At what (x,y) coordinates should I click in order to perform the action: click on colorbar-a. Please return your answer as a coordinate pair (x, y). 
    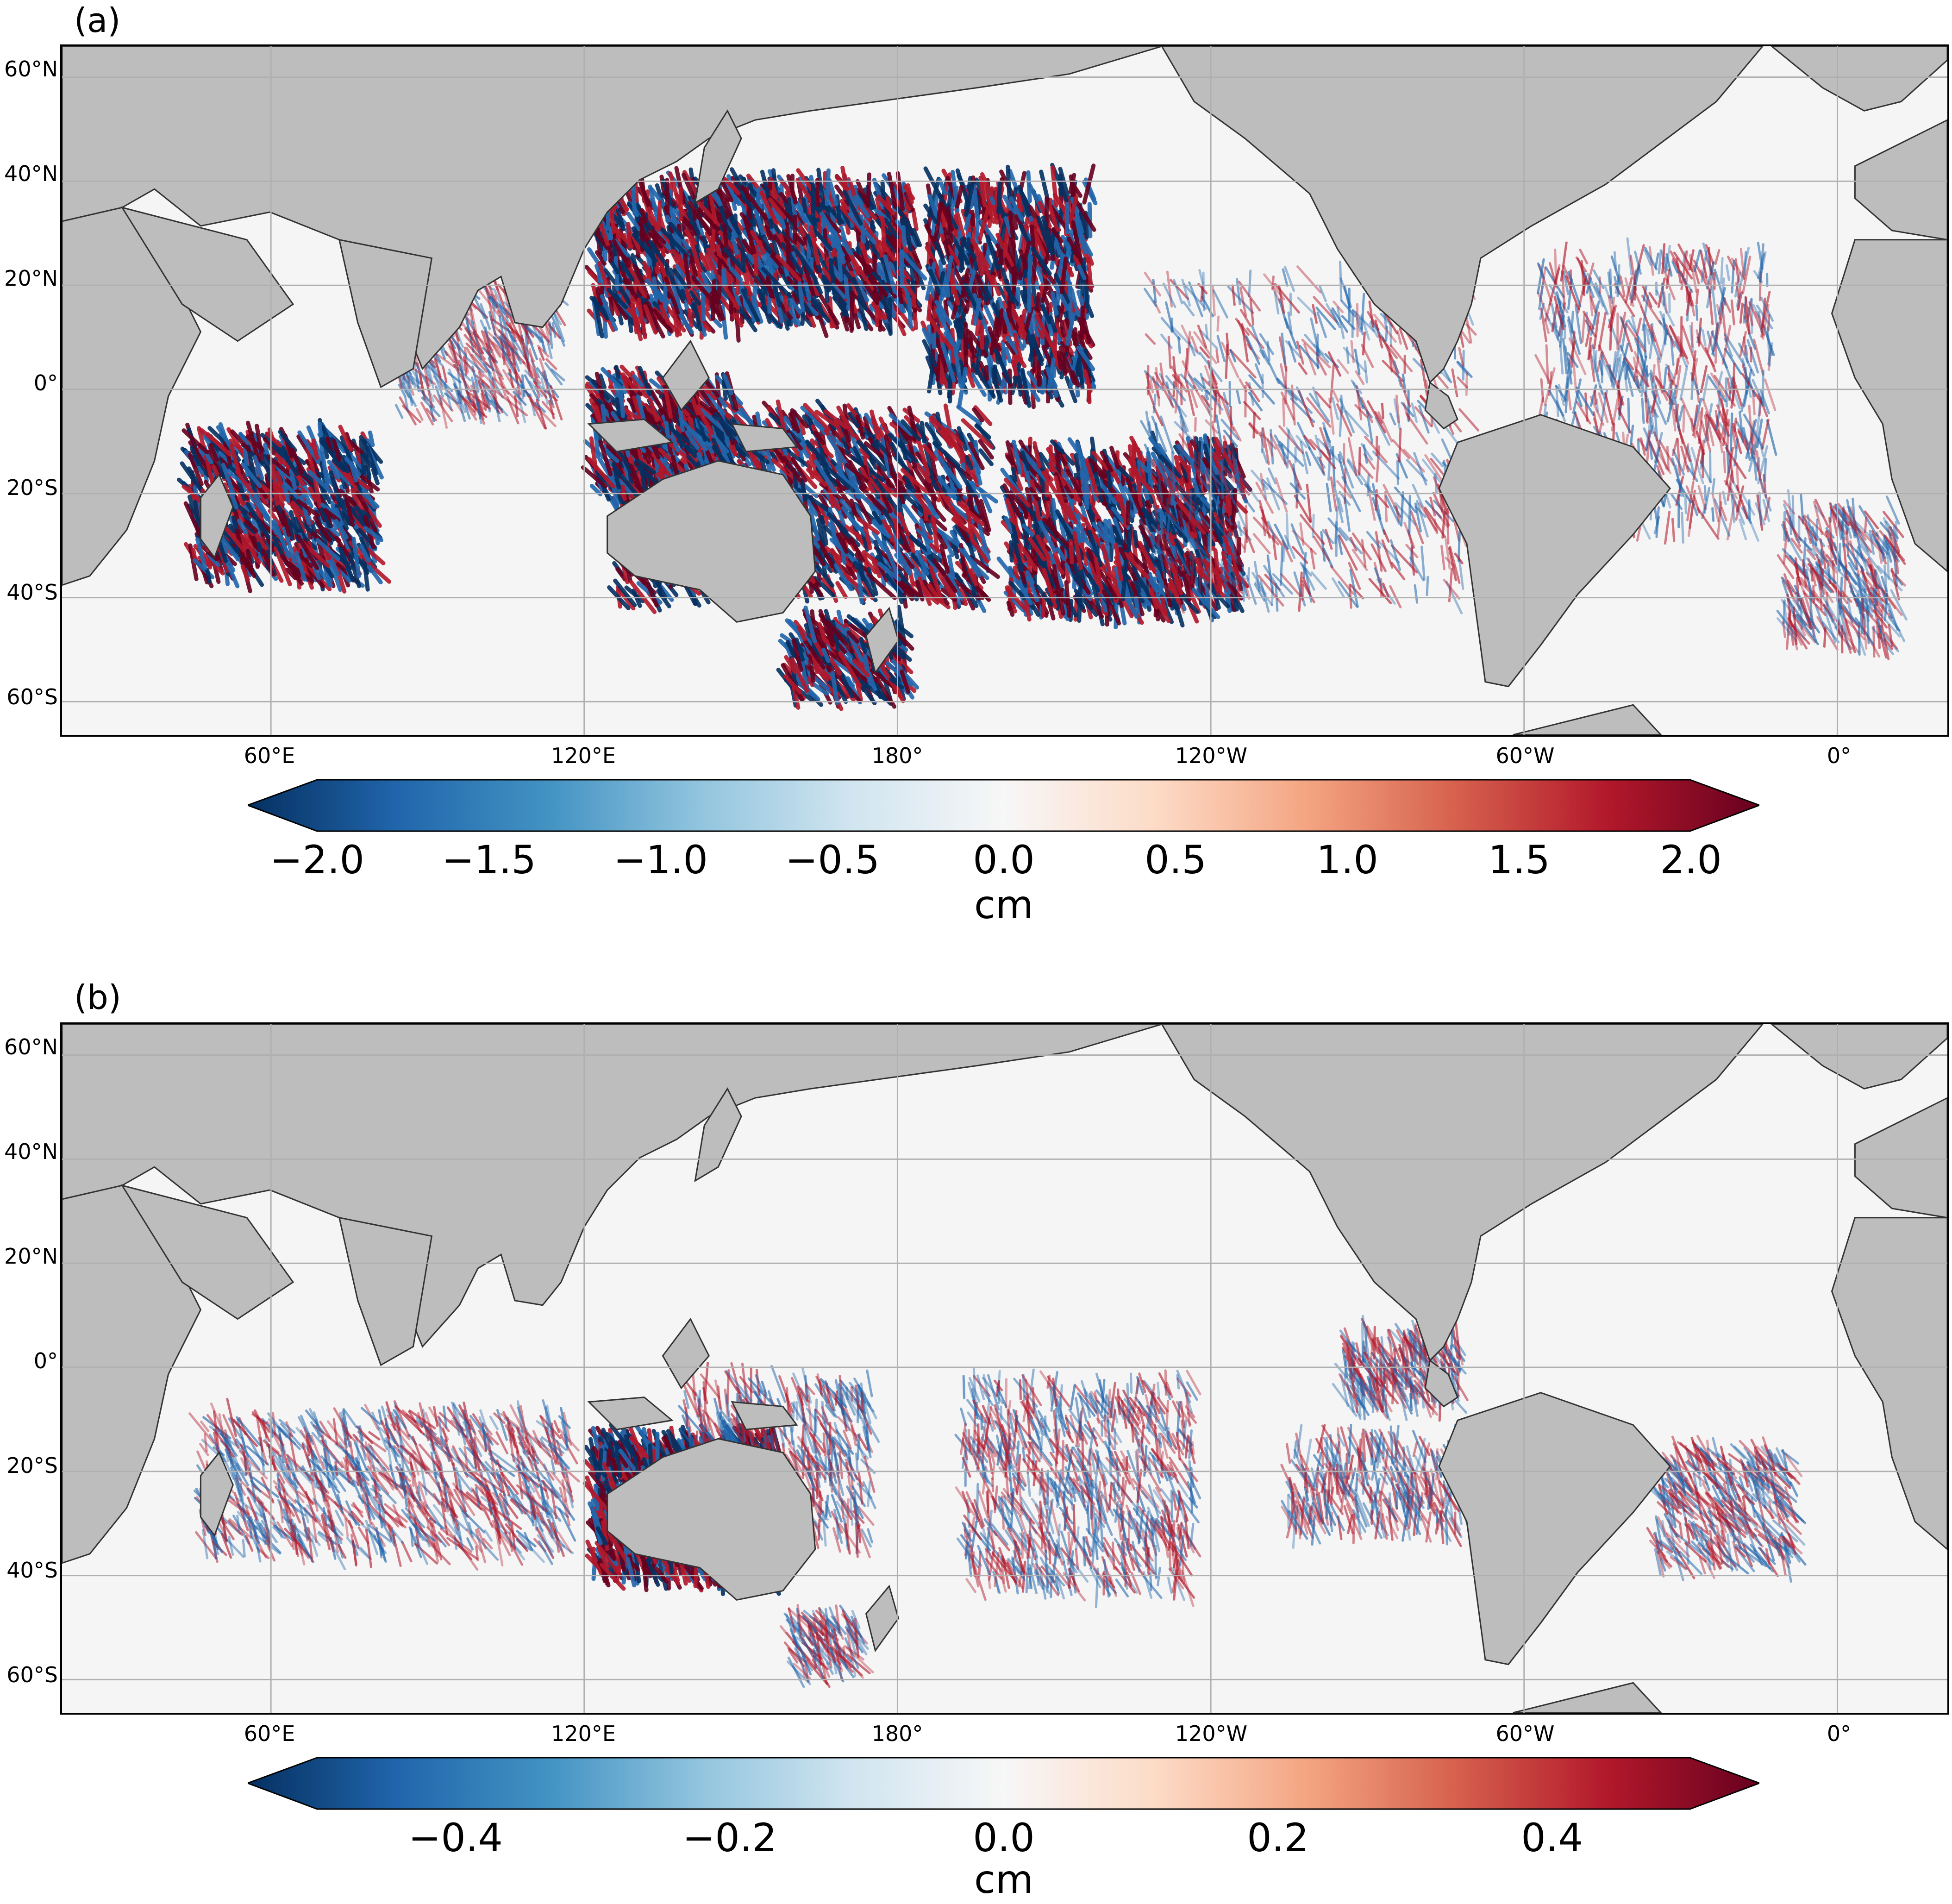
    Looking at the image, I should click on (1003, 805).